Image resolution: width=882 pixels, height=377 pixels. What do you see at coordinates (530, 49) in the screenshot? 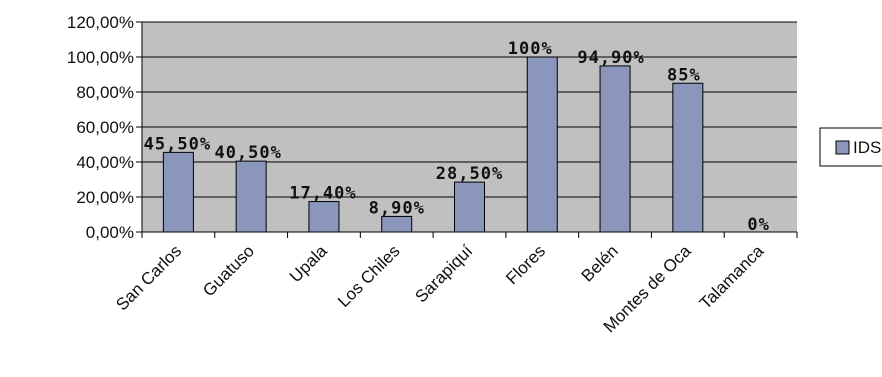
I see `data-label: 100%` at bounding box center [530, 49].